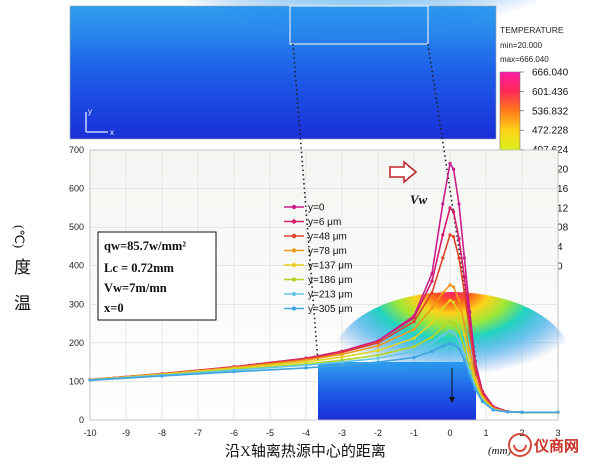 This screenshot has height=464, width=602. Describe the element at coordinates (270, 433) in the screenshot. I see `x-tick-label: -5` at that location.